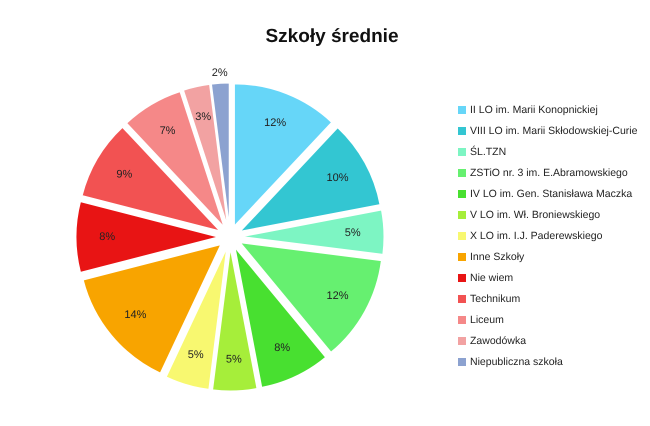  Describe the element at coordinates (492, 278) in the screenshot. I see `legend-label: Nie wiem` at that location.